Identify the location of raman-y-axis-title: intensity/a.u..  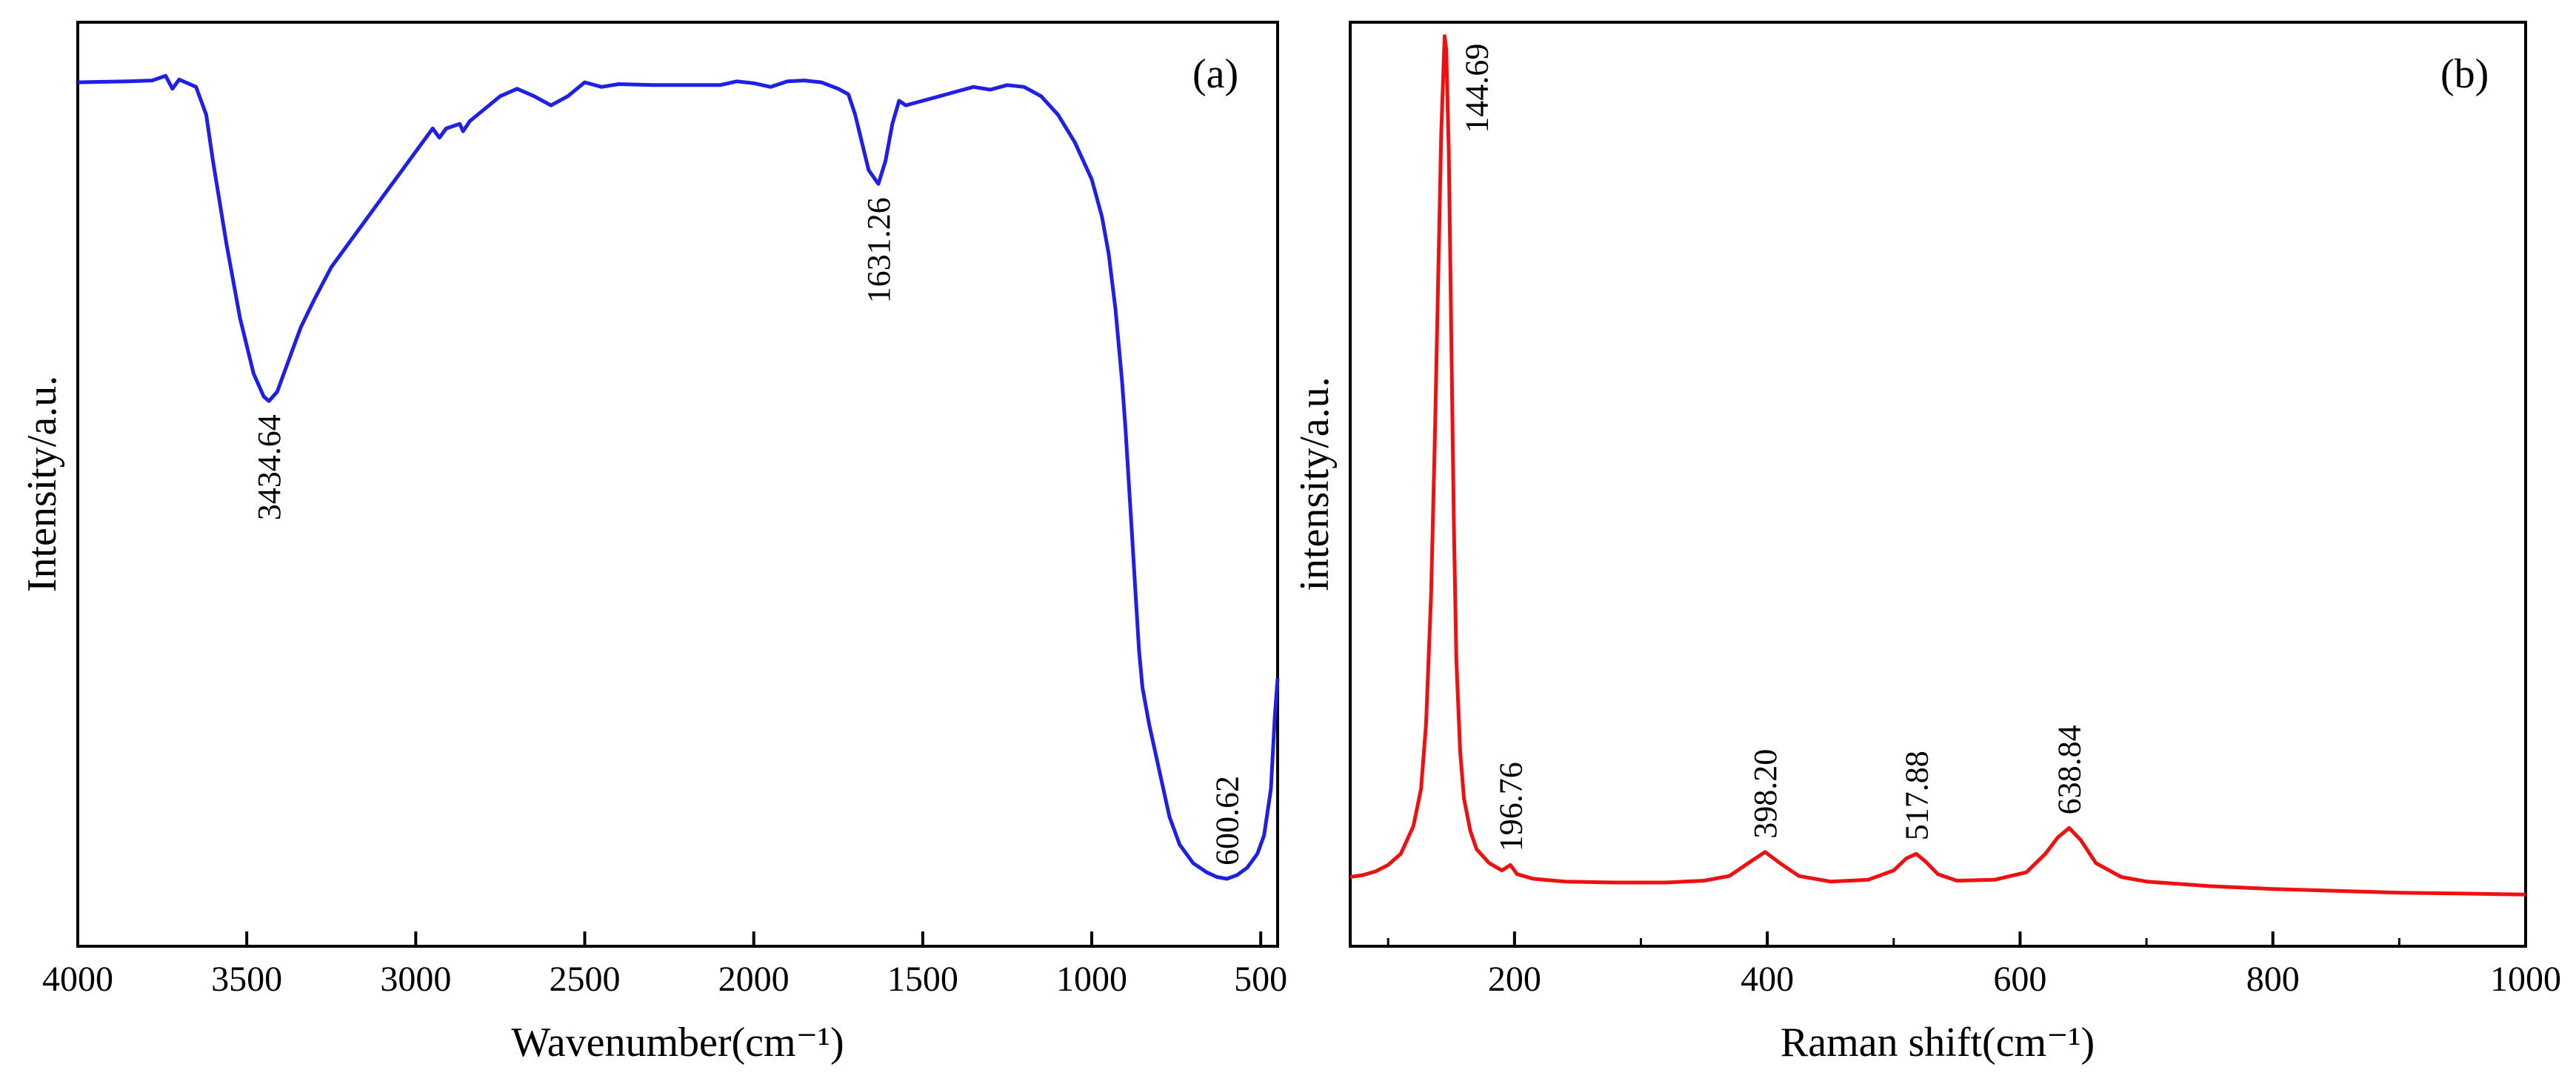
(1315, 484).